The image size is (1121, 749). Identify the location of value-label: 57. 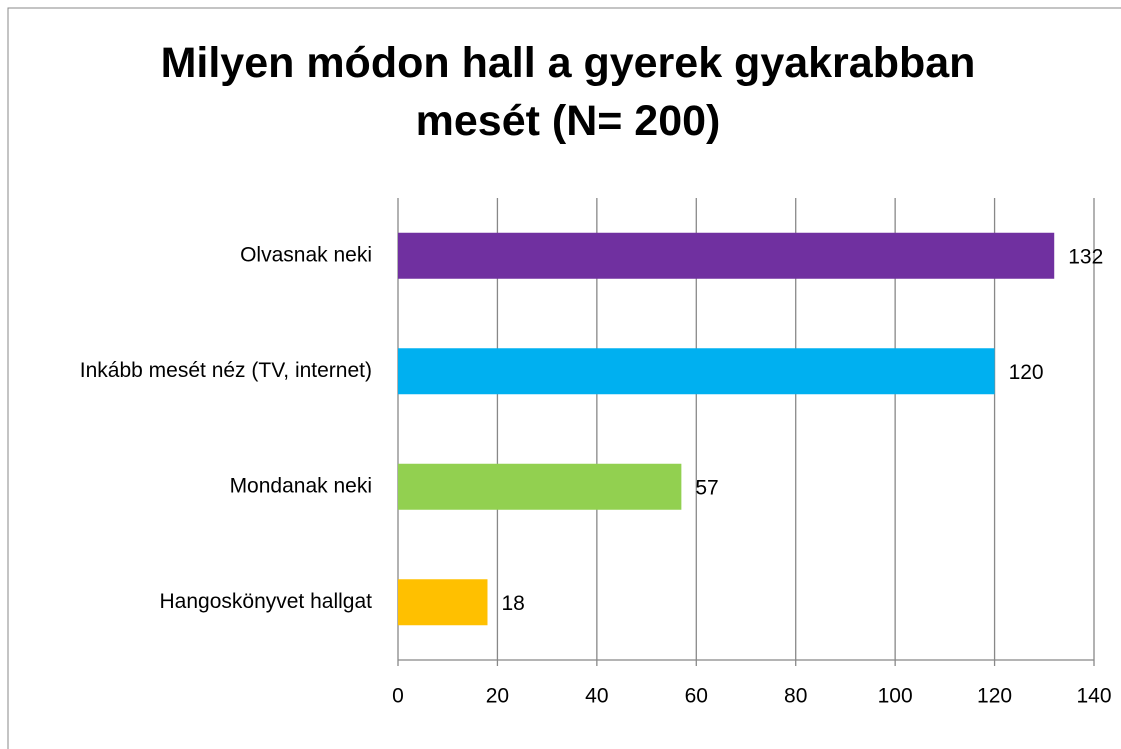
(706, 487).